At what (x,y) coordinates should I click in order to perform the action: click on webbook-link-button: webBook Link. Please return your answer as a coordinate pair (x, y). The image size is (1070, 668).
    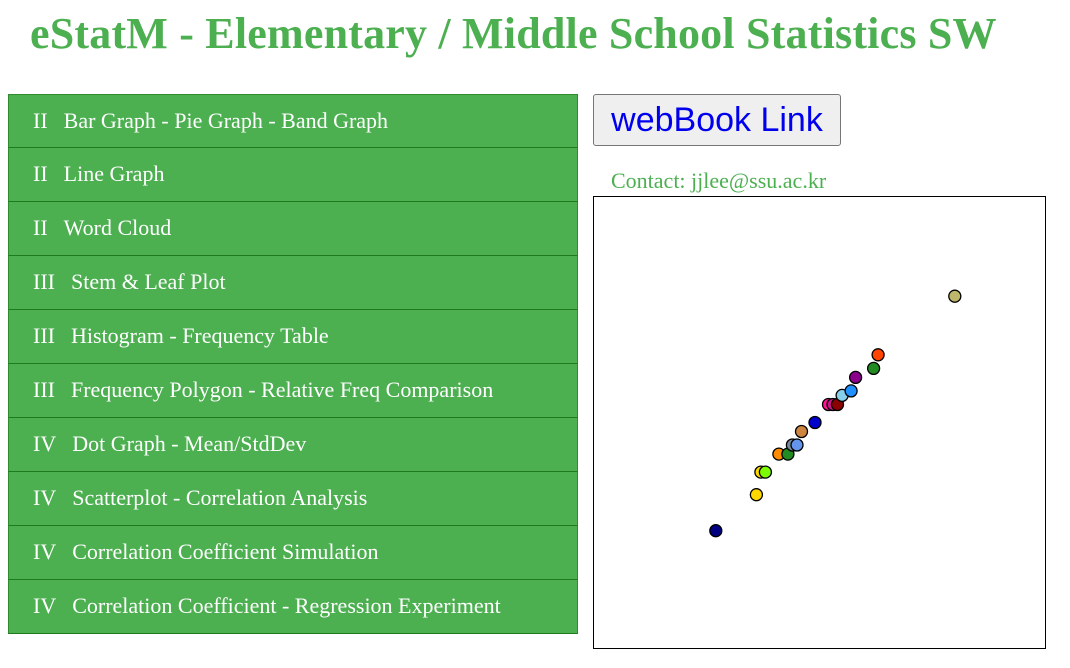
    Looking at the image, I should click on (717, 120).